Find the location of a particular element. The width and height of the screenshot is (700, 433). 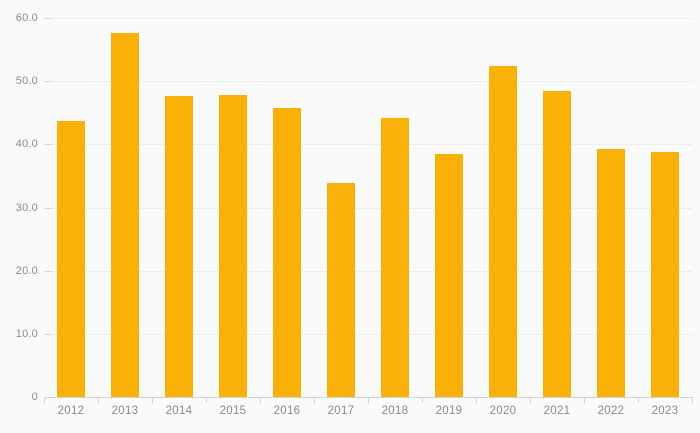

bar-2020 is located at coordinates (503, 231).